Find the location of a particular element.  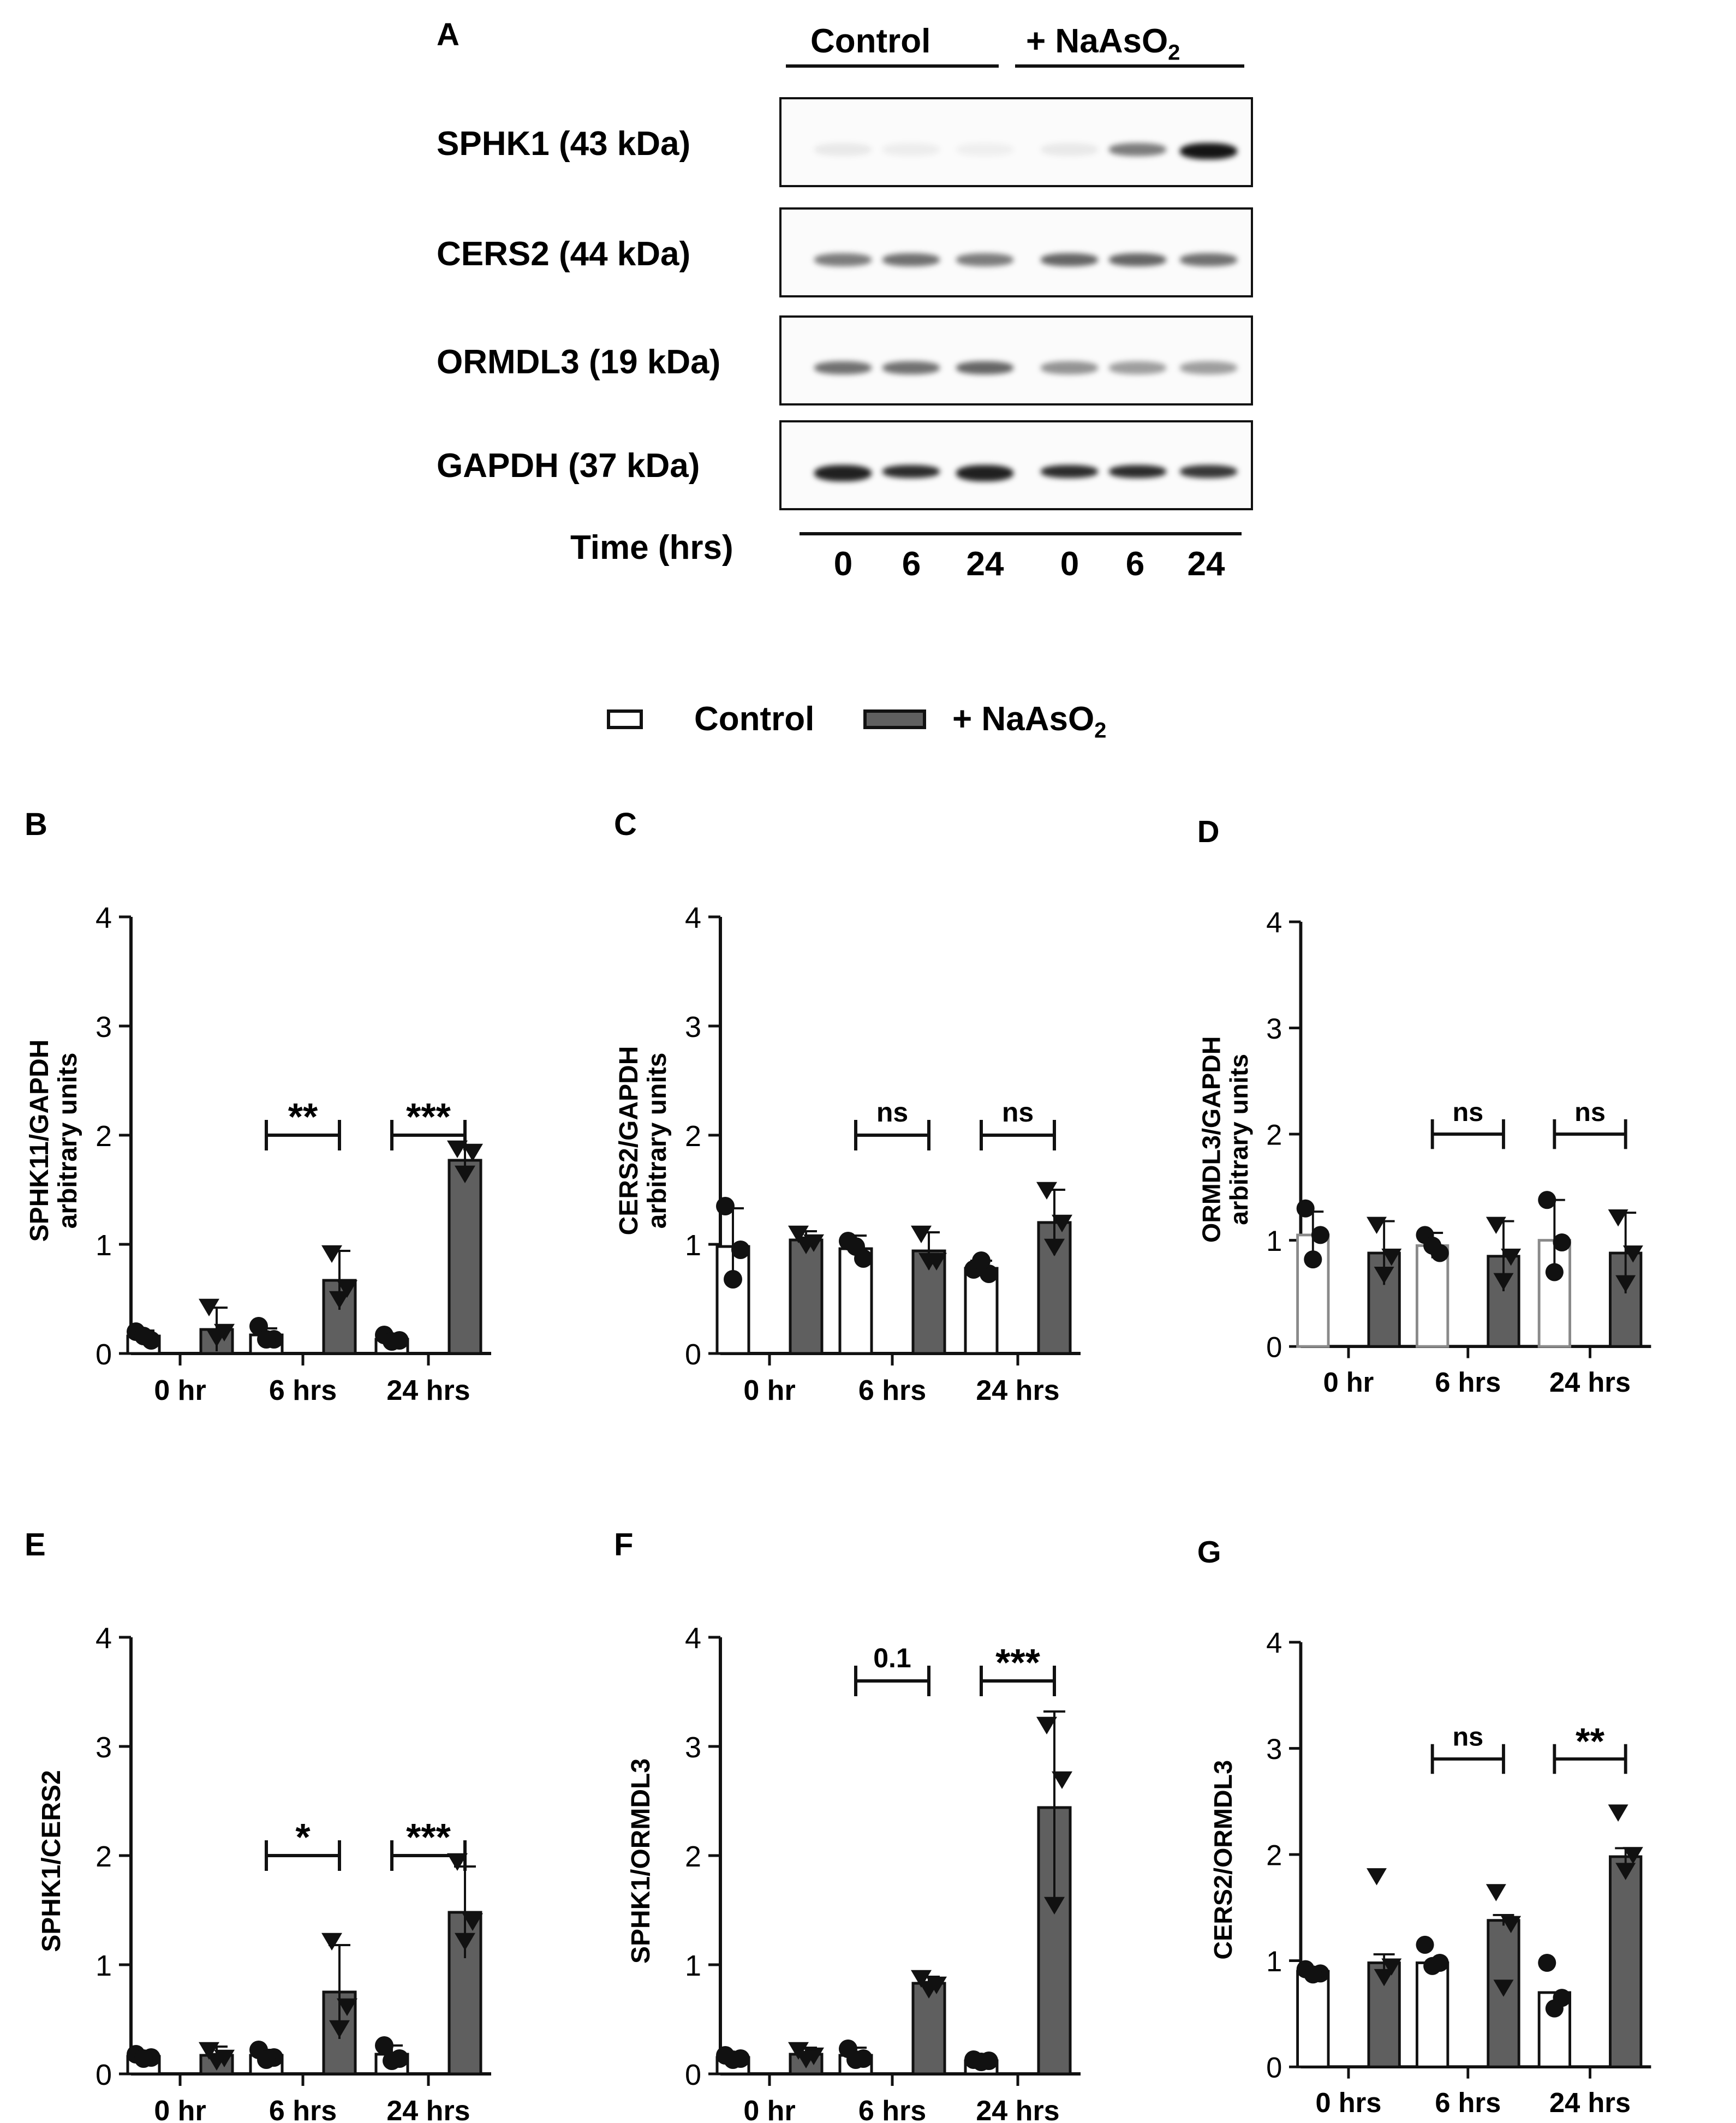

blot-row-label-cers2: CERS2 (44 kDa) is located at coordinates (564, 254).